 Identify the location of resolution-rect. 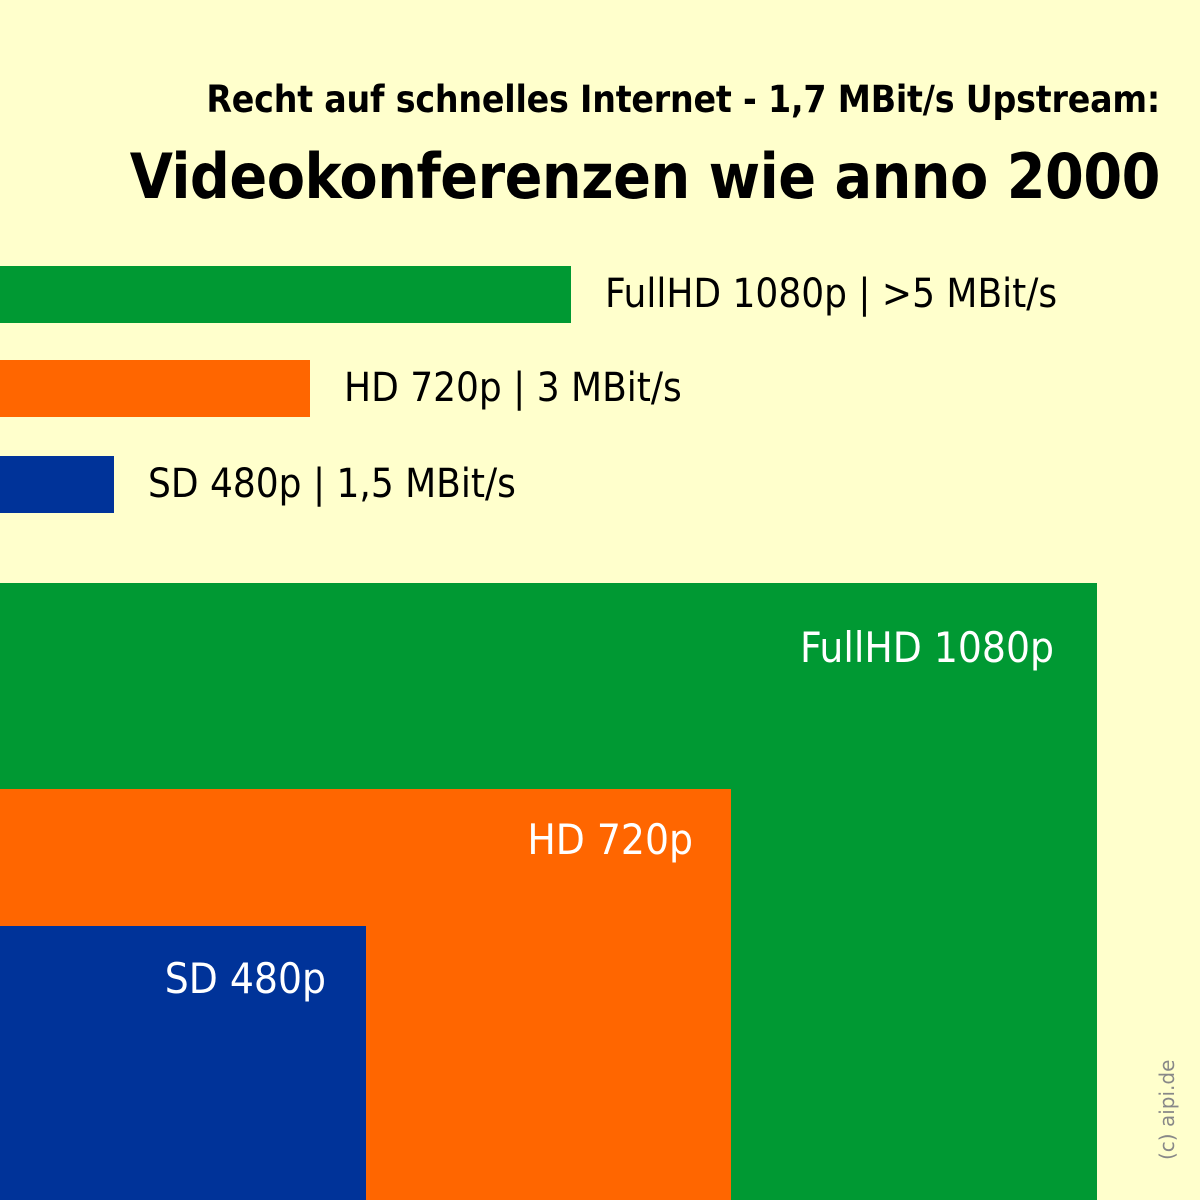
(183, 1063).